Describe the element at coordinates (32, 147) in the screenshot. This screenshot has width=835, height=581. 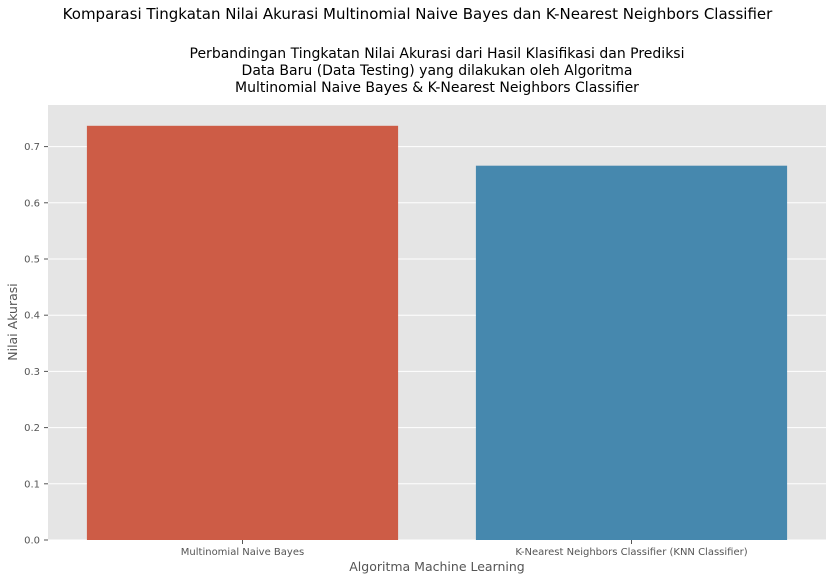
I see `y-tick-label: 0.7` at that location.